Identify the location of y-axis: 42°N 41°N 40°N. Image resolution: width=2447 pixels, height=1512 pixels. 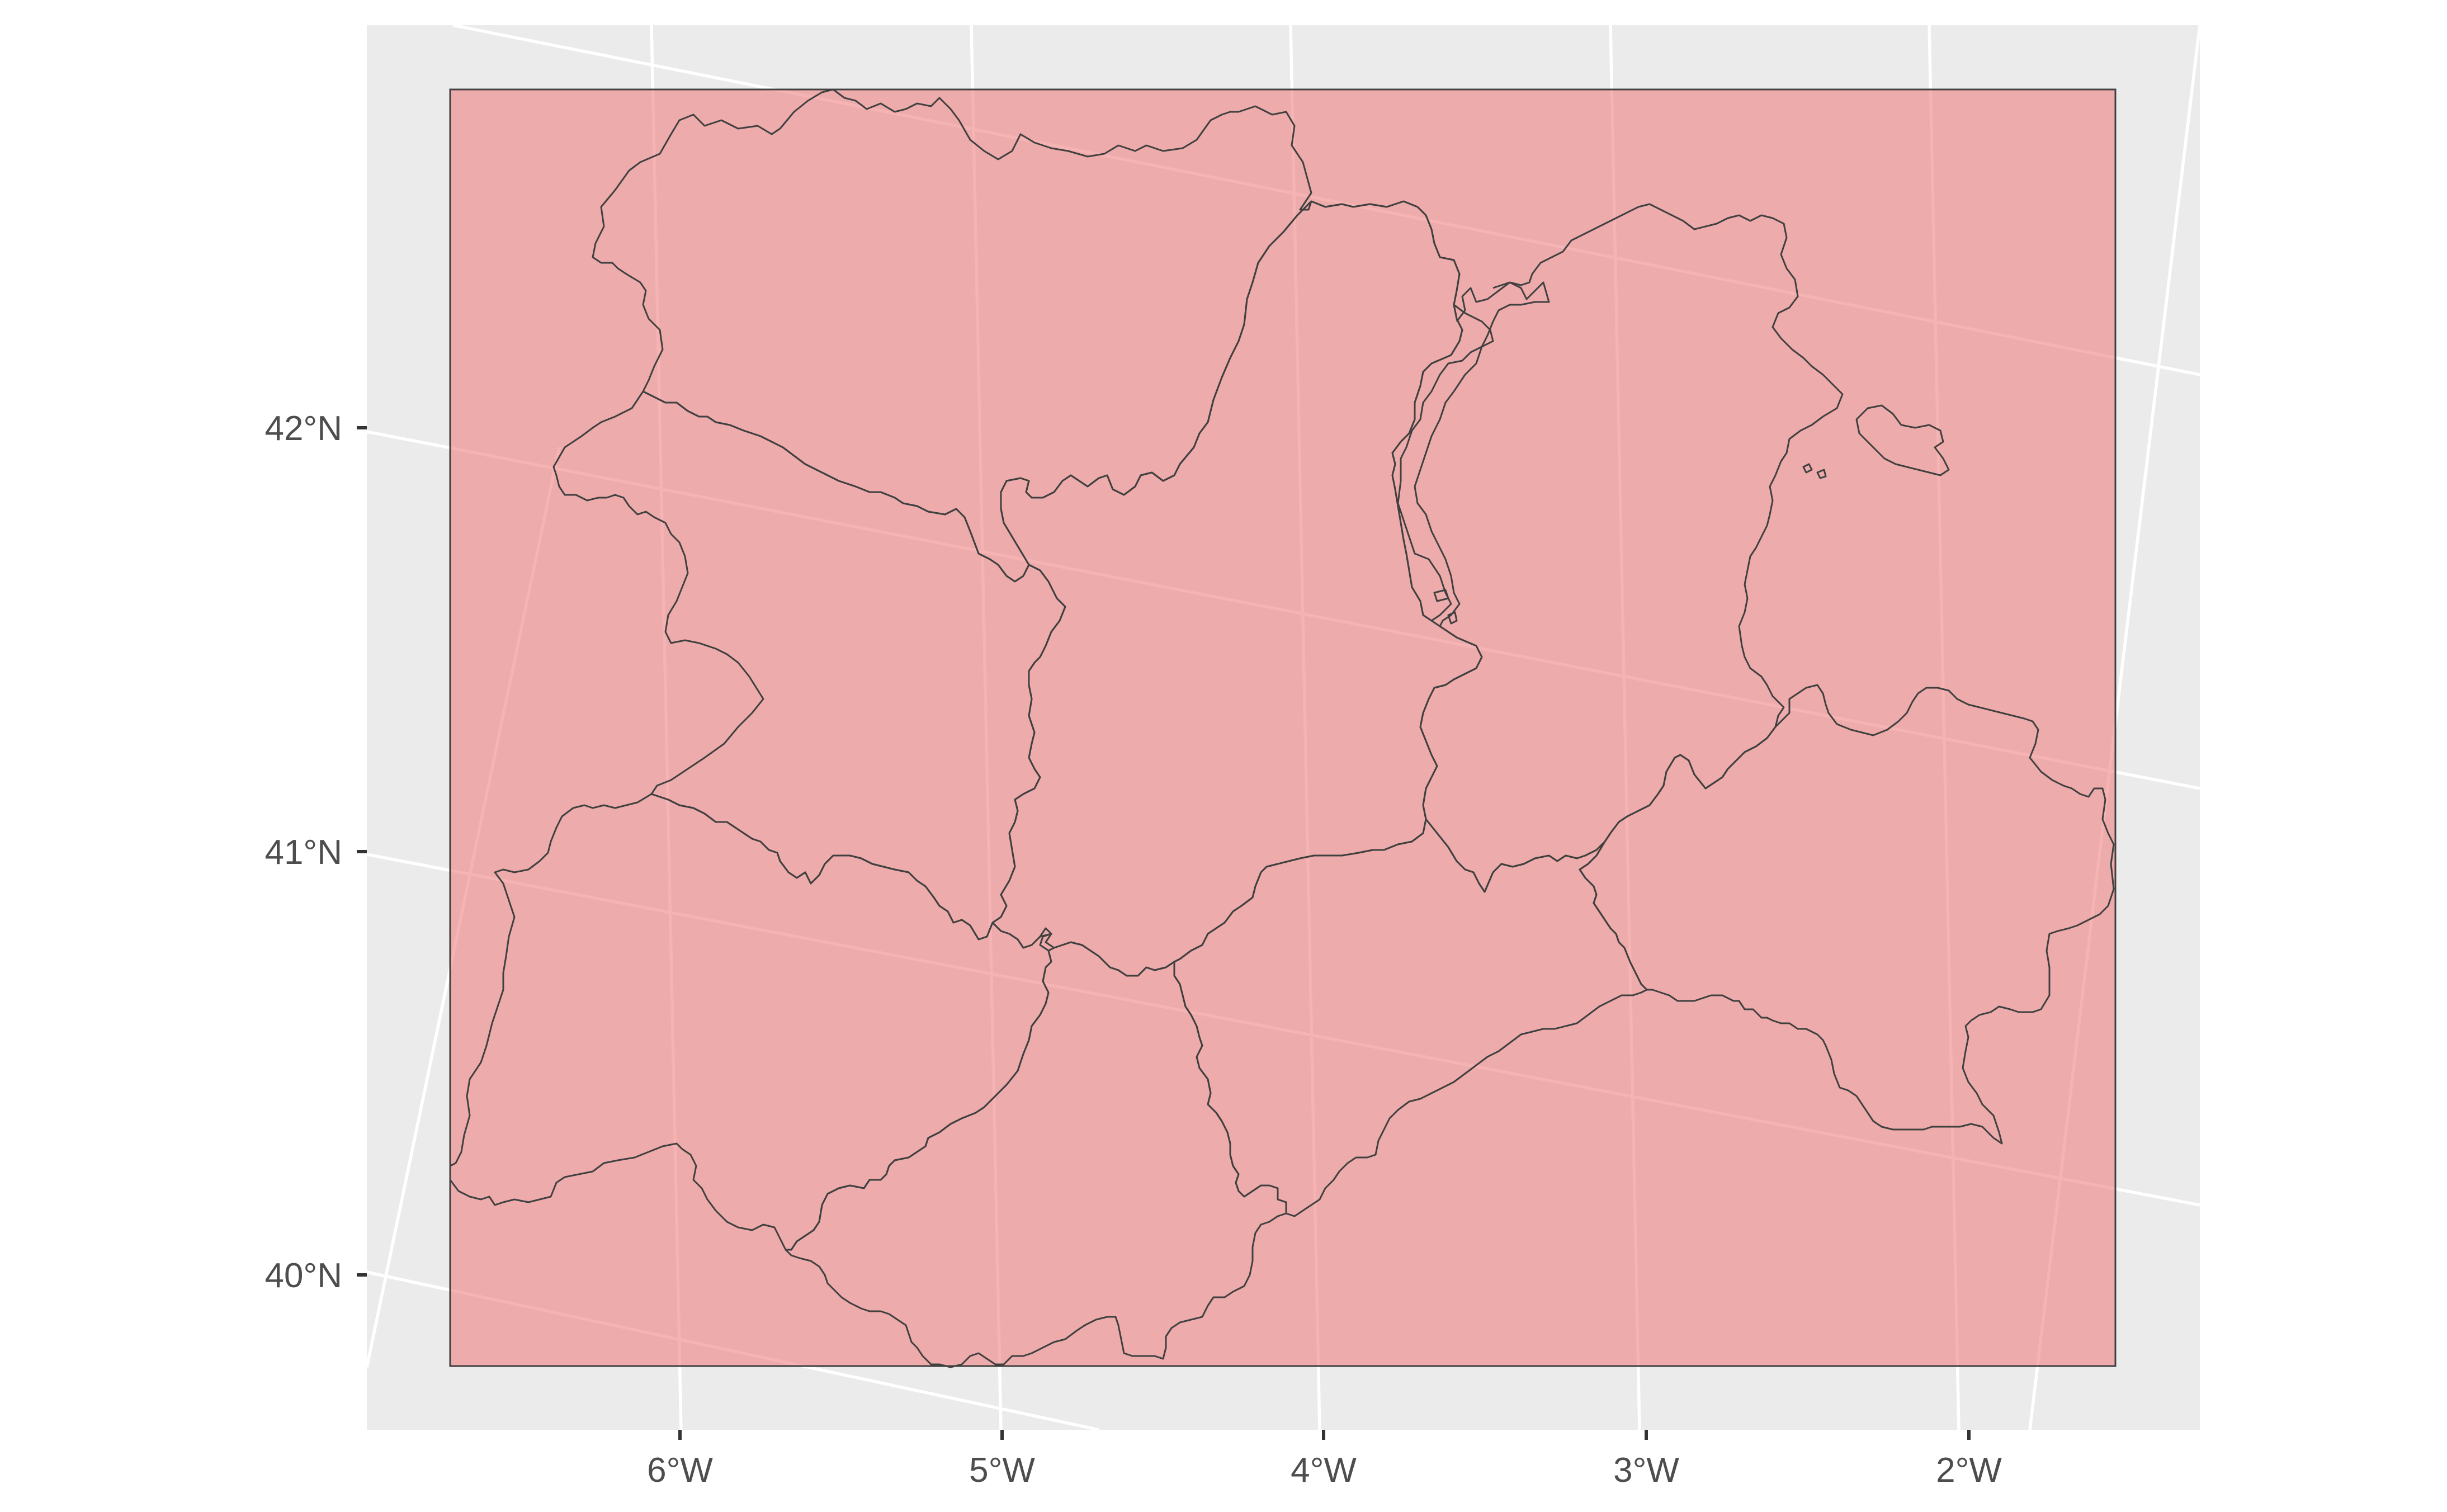
(316, 852).